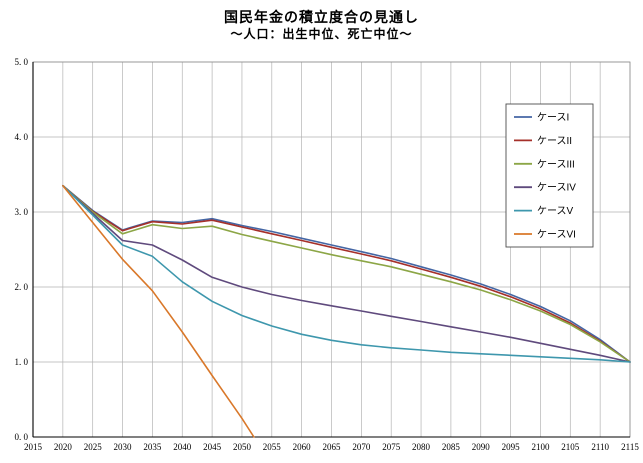  Describe the element at coordinates (451, 447) in the screenshot. I see `x-tick-label: 2085` at that location.